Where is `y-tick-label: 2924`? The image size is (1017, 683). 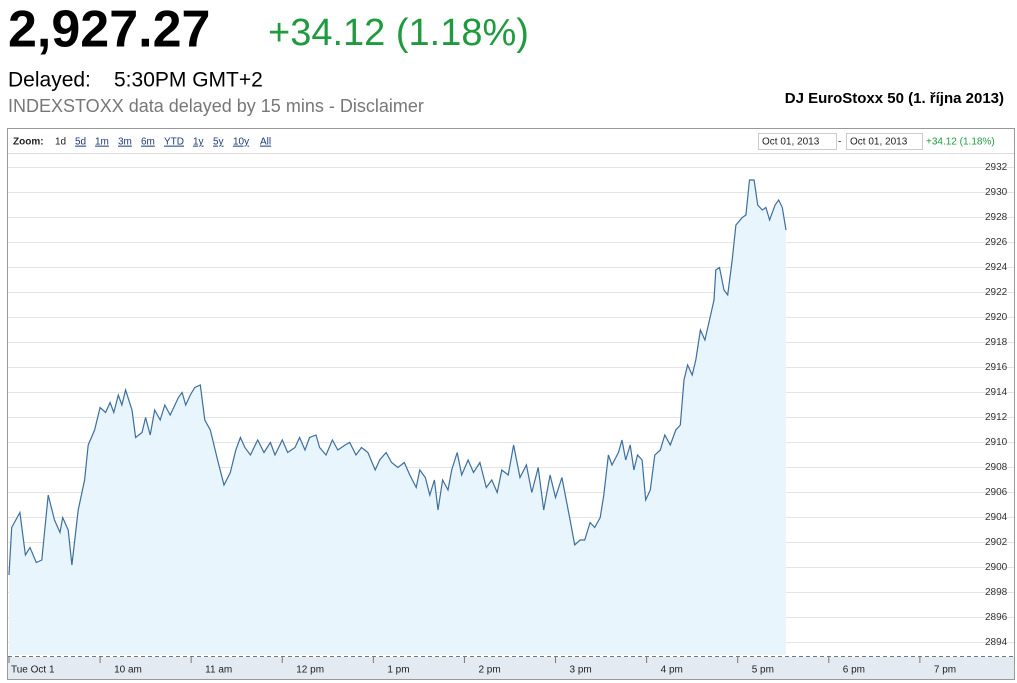
y-tick-label: 2924 is located at coordinates (996, 267).